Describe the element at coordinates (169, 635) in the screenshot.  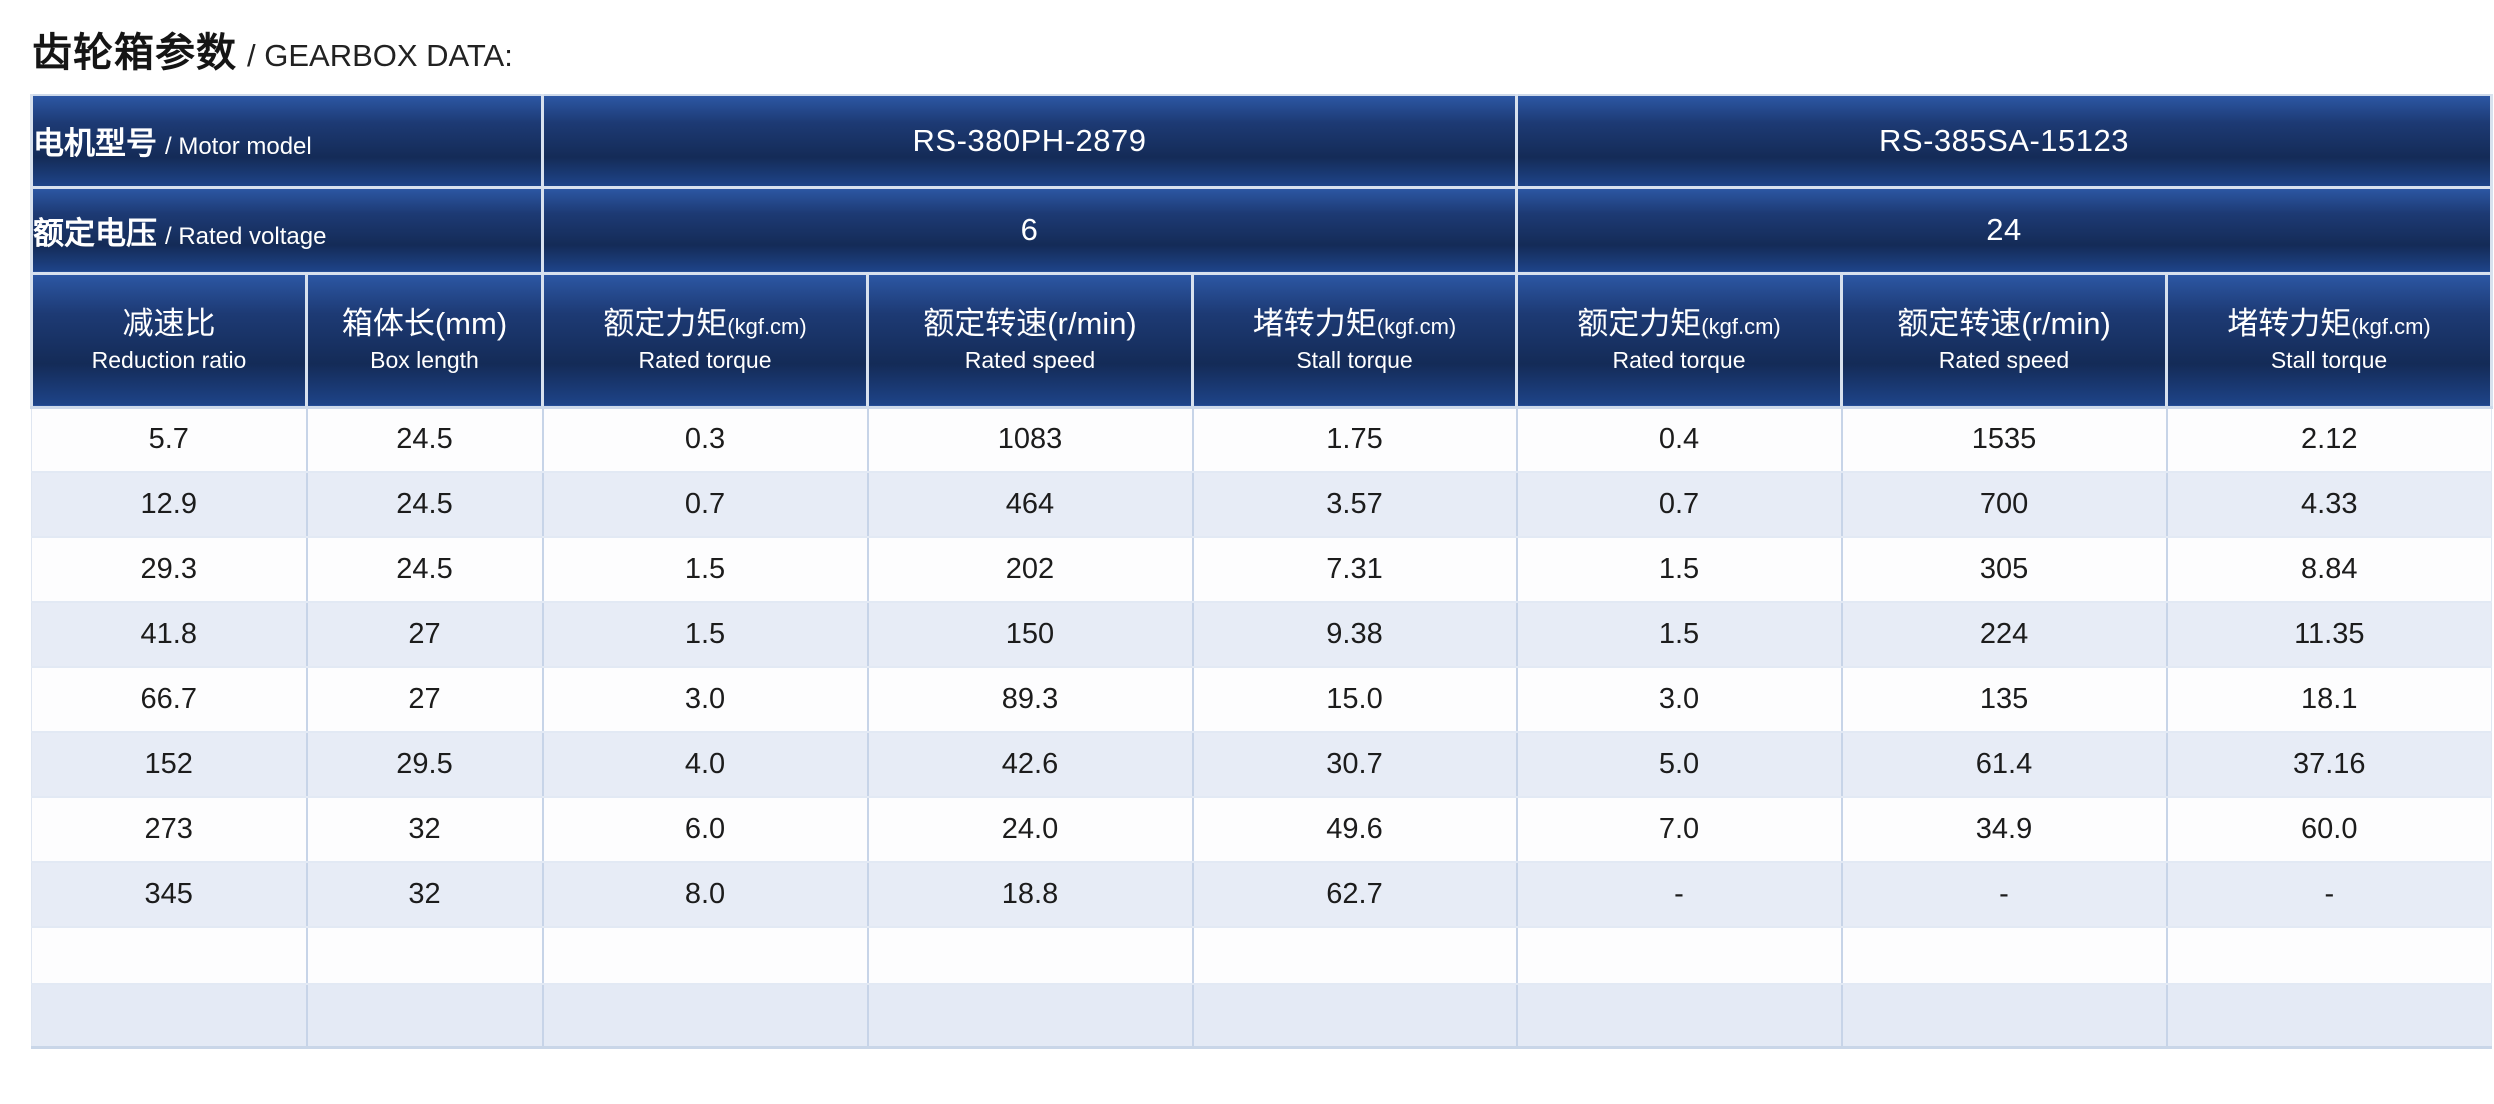
I see `table-cell: 41.8` at that location.